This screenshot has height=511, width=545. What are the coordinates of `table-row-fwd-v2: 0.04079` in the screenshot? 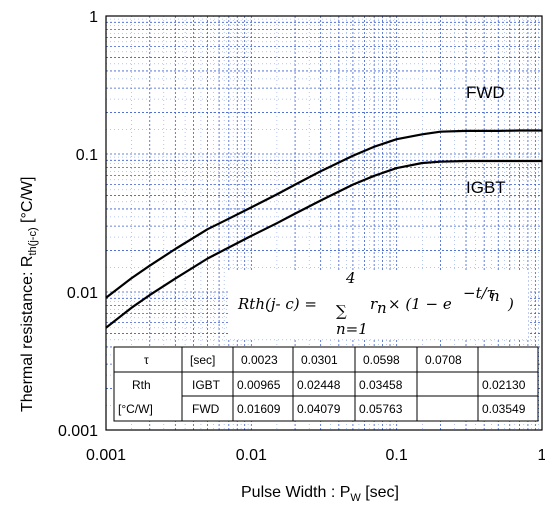 It's located at (319, 409).